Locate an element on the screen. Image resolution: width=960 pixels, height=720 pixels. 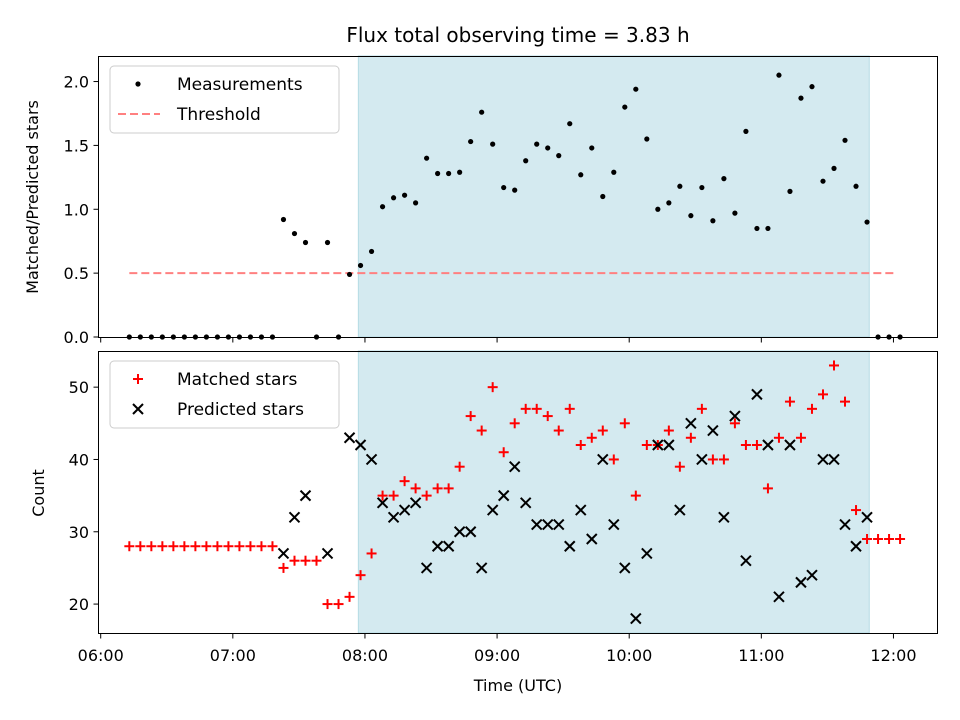
bottom-legend: Matched stars Predicted stars is located at coordinates (224, 394).